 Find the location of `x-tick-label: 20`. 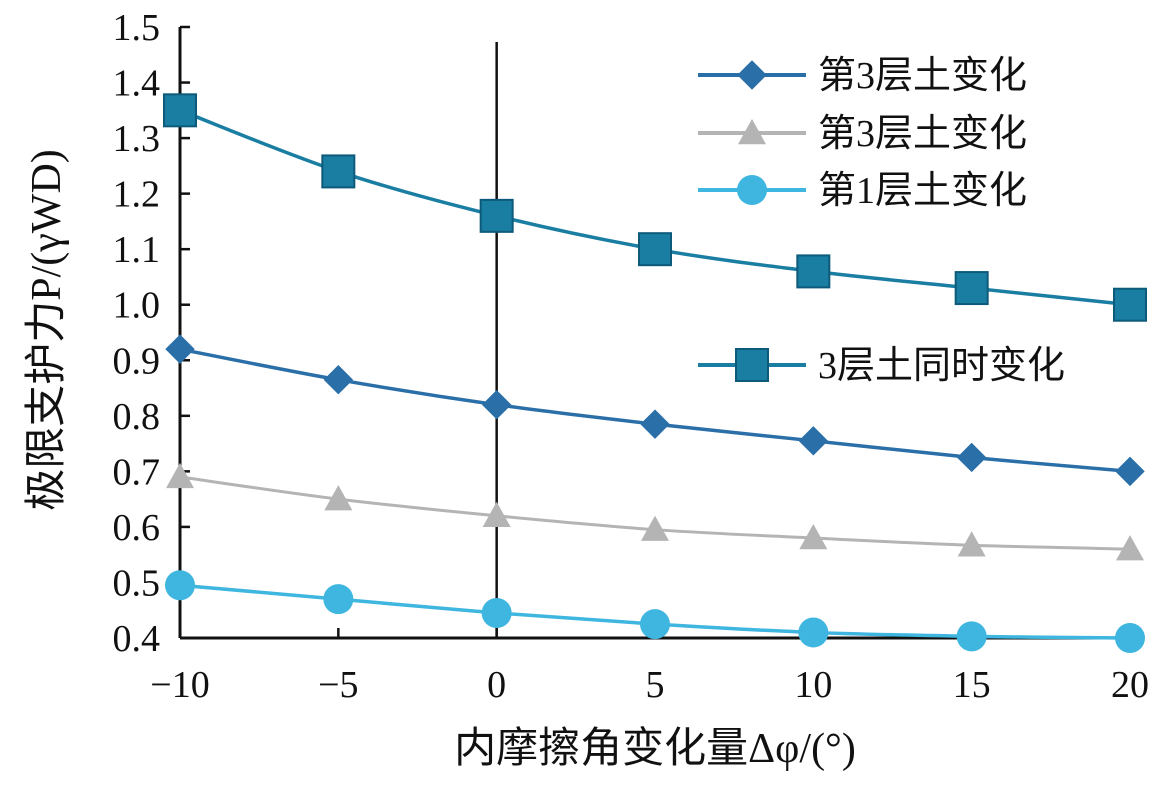

x-tick-label: 20 is located at coordinates (1130, 685).